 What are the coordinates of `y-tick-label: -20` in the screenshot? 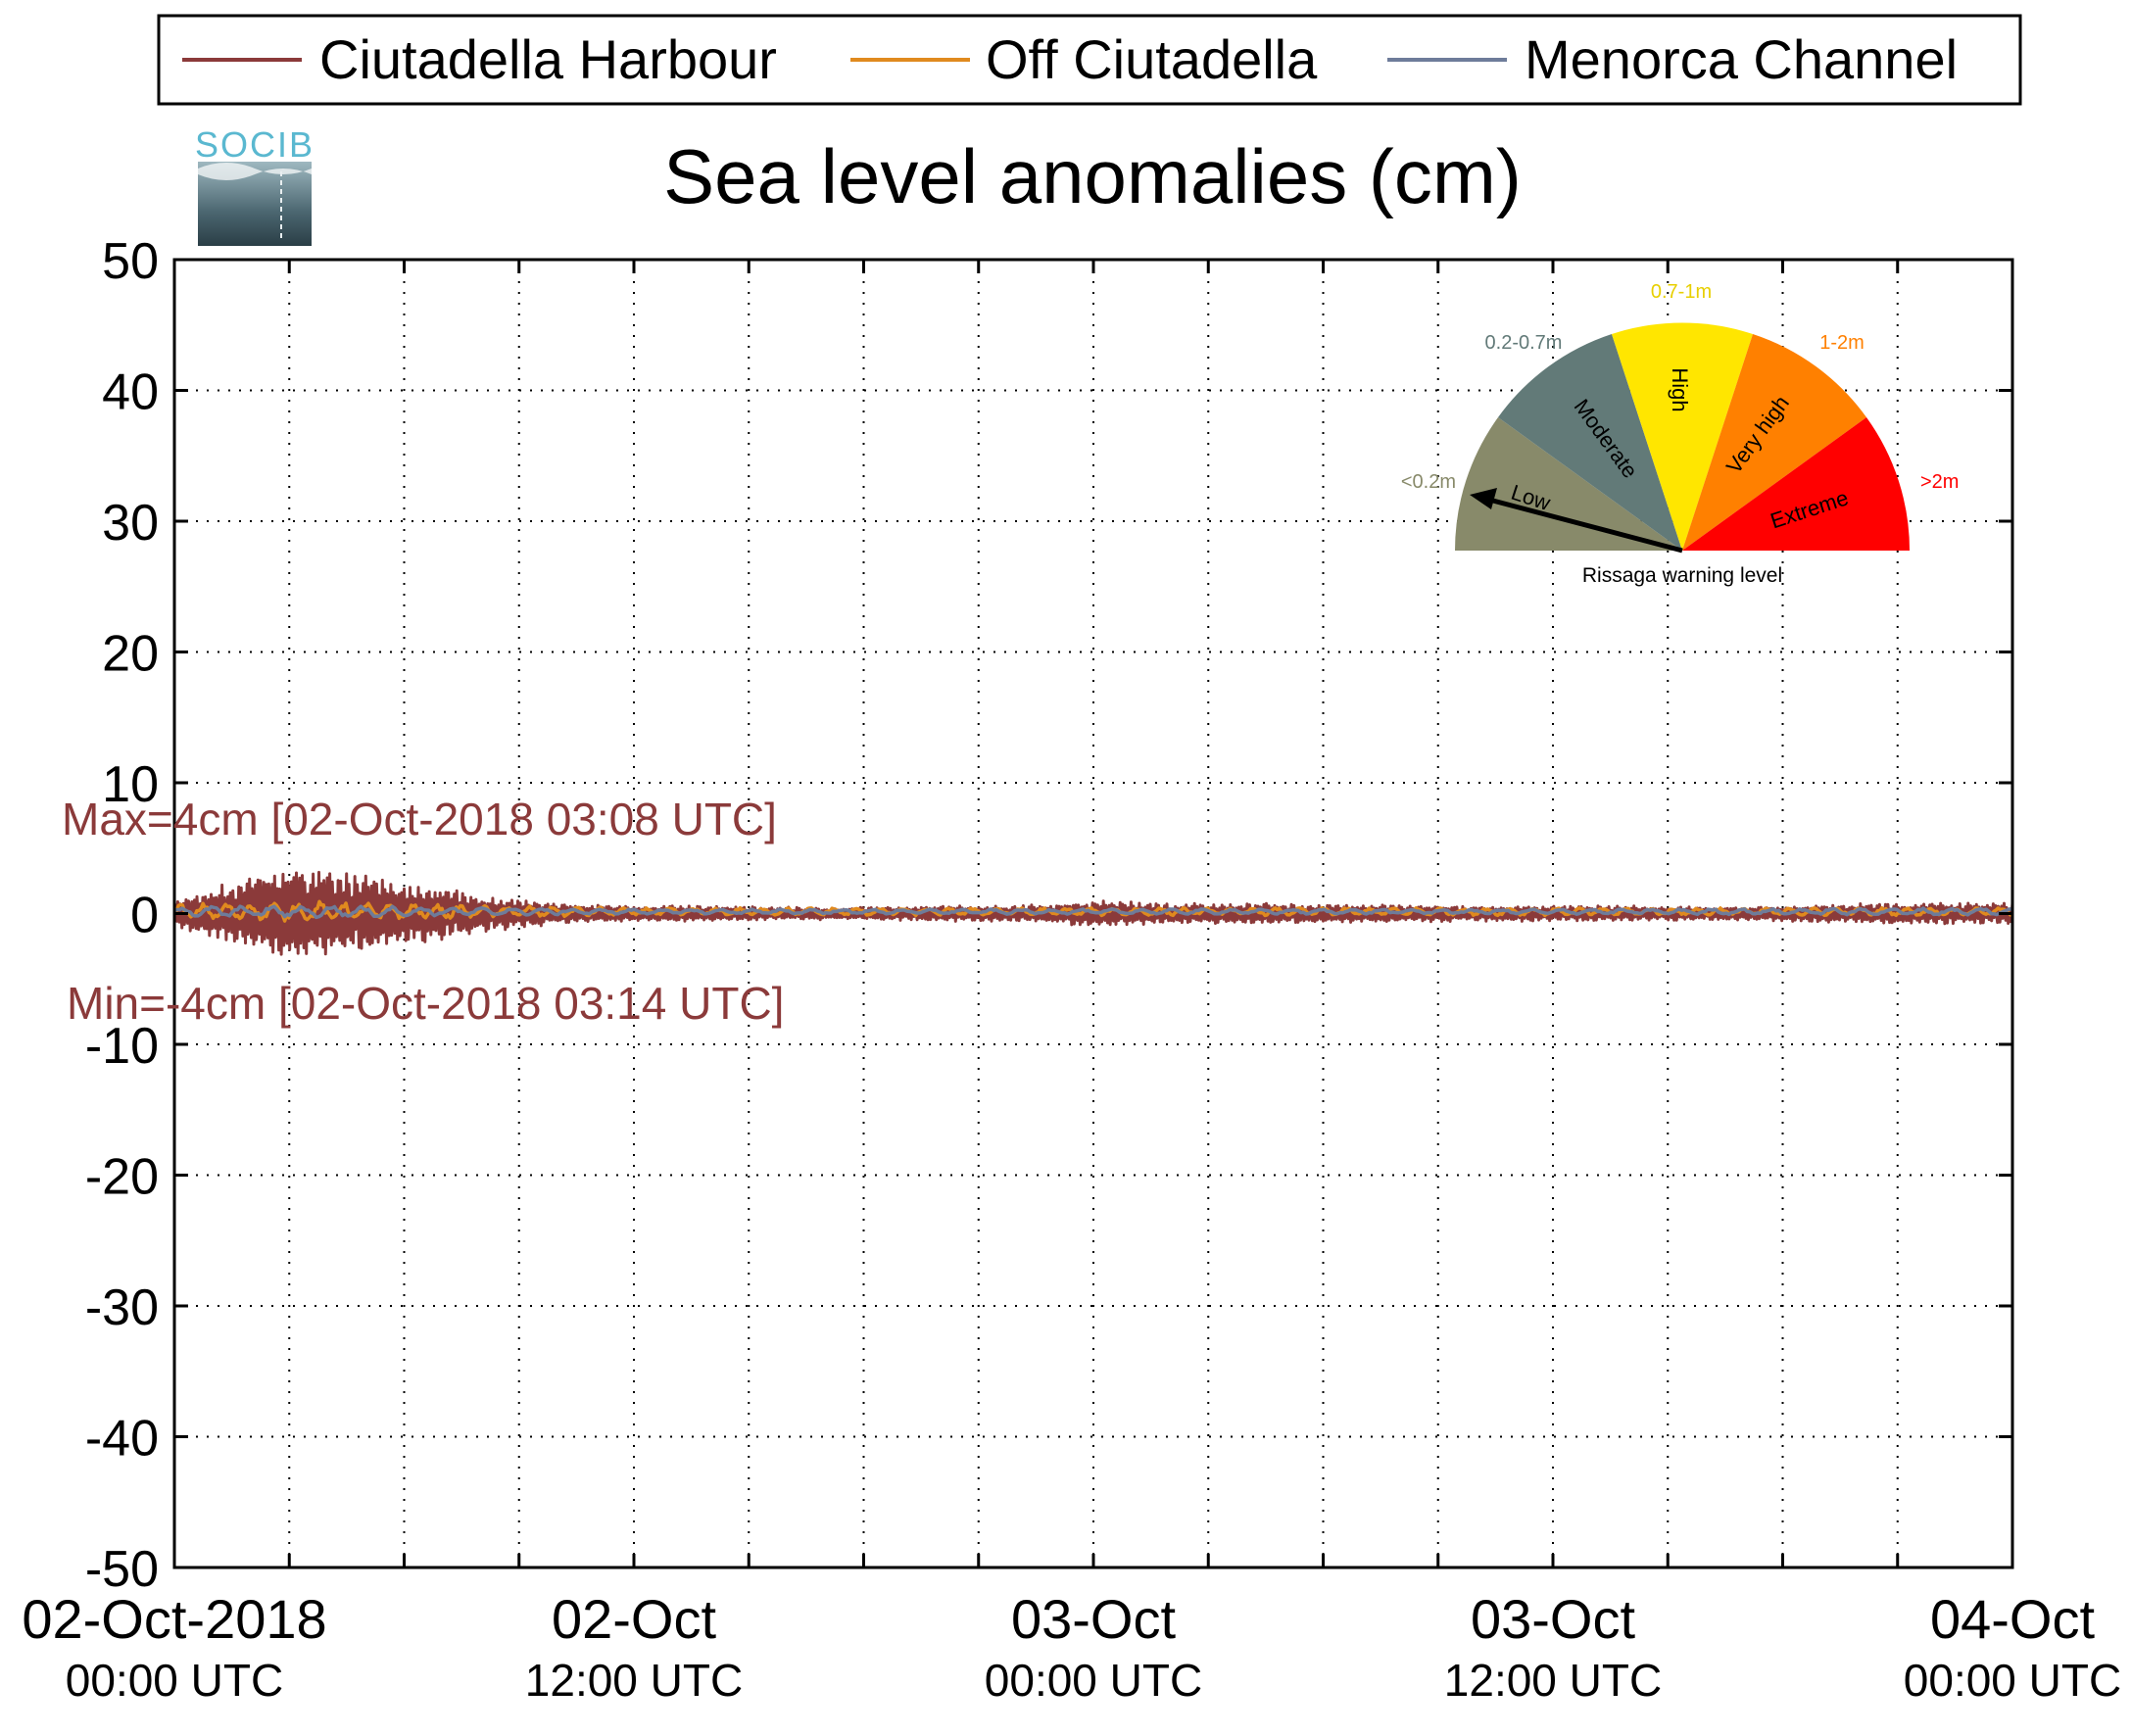 It's located at (122, 1177).